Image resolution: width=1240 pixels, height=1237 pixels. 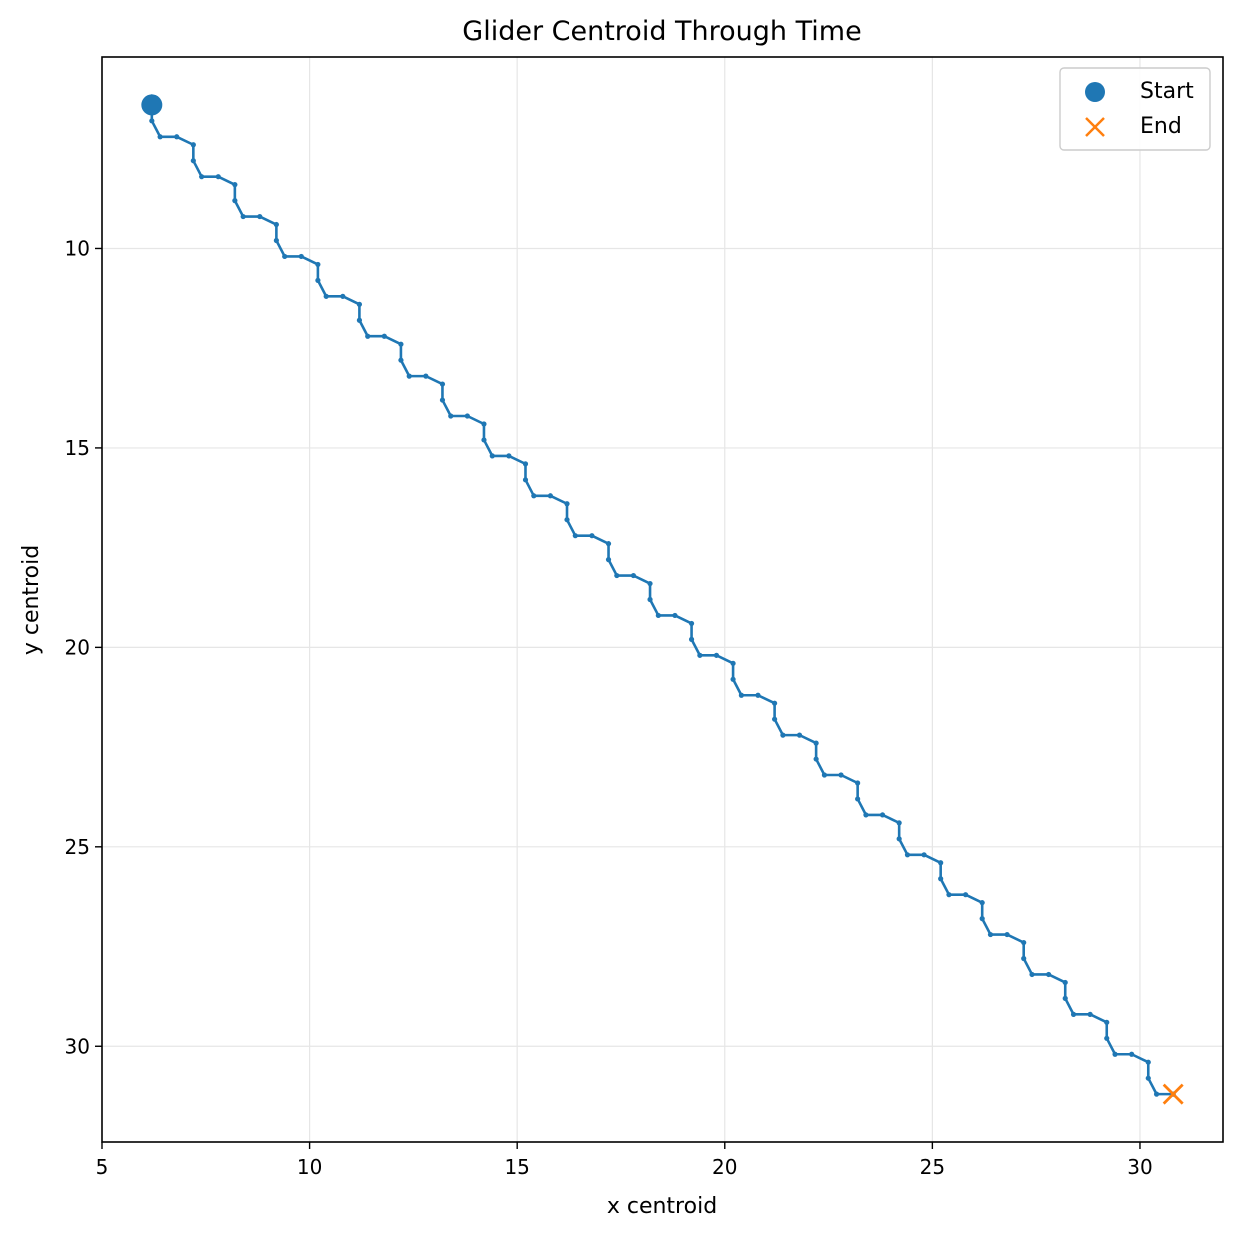 I want to click on x-axis-label: x centroid, so click(x=662, y=1206).